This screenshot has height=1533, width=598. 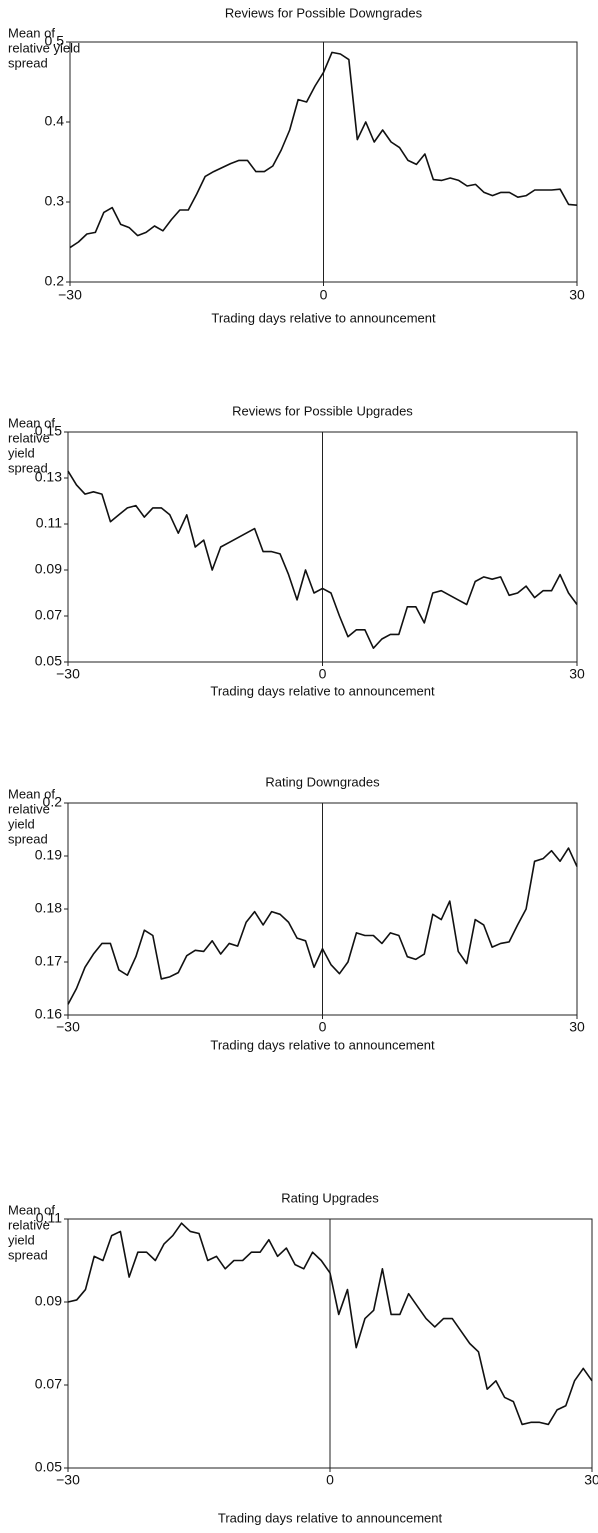 What do you see at coordinates (330, 1197) in the screenshot?
I see `chart-title: Rating Upgrades` at bounding box center [330, 1197].